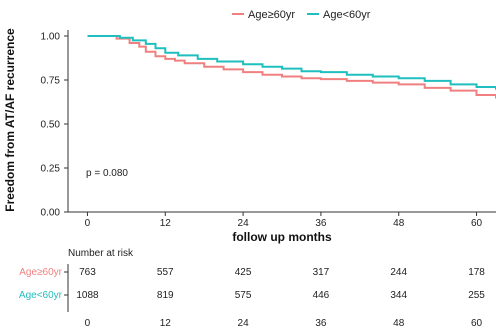 The width and height of the screenshot is (496, 334). Describe the element at coordinates (477, 223) in the screenshot. I see `x-tick-label-5: 60` at that location.